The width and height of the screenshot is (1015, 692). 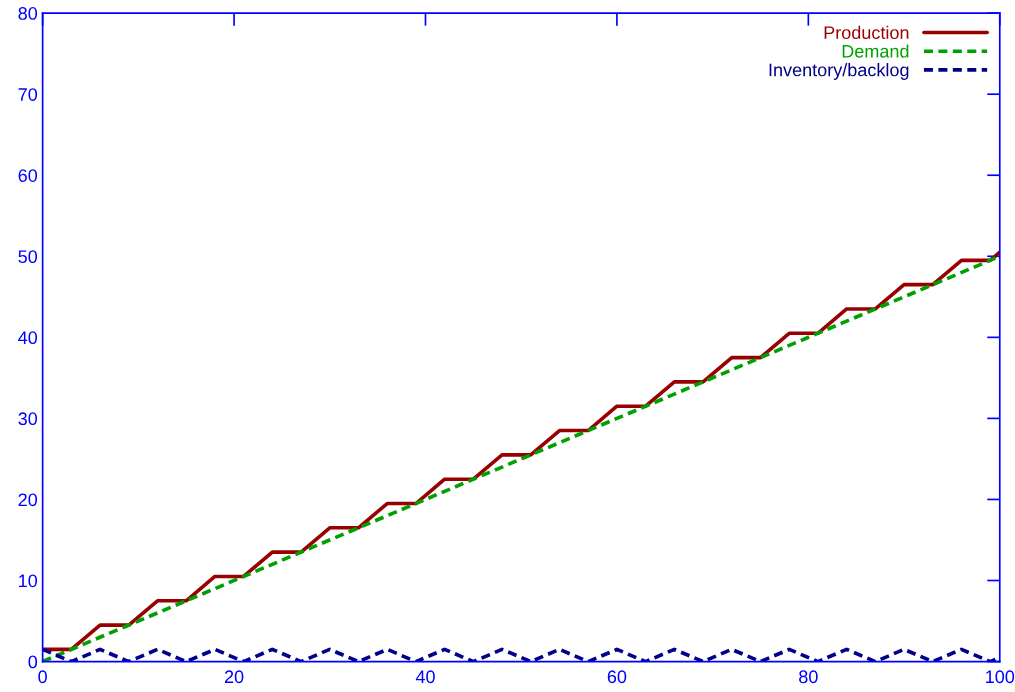 I want to click on y-tick-label: 60, so click(x=28, y=175).